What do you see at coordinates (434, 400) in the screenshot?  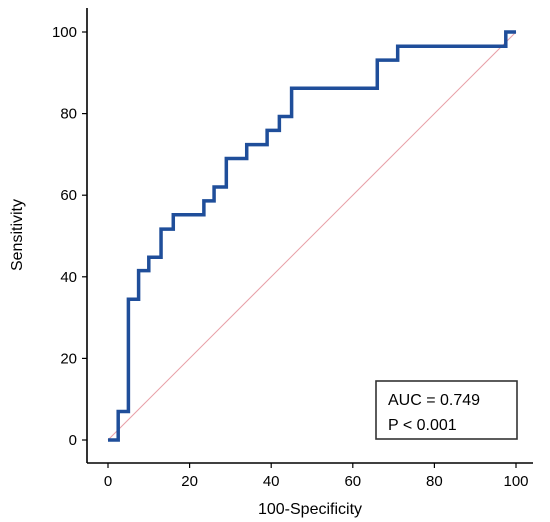 I see `auc-text: AUC = 0.749` at bounding box center [434, 400].